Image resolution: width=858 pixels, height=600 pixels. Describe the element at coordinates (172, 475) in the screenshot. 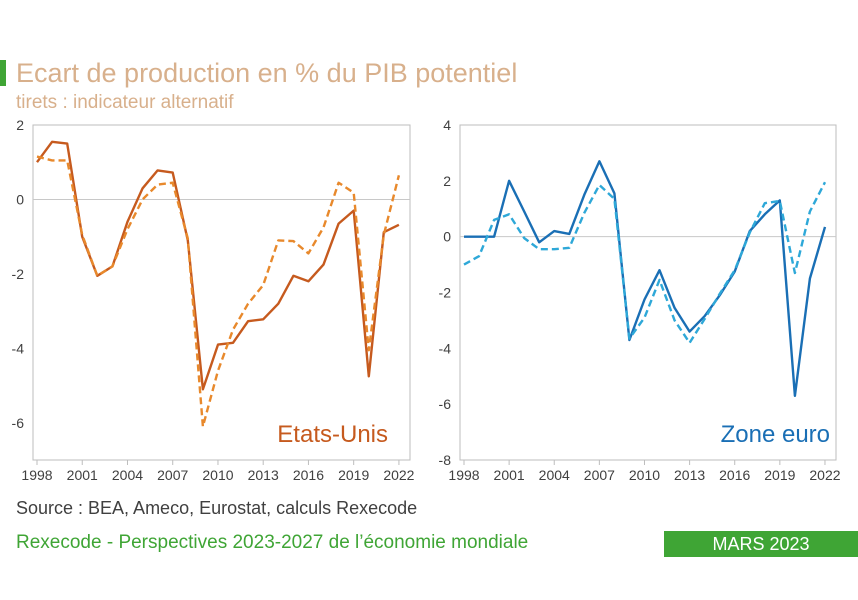

I see `us-x-tick-label: 2007` at that location.